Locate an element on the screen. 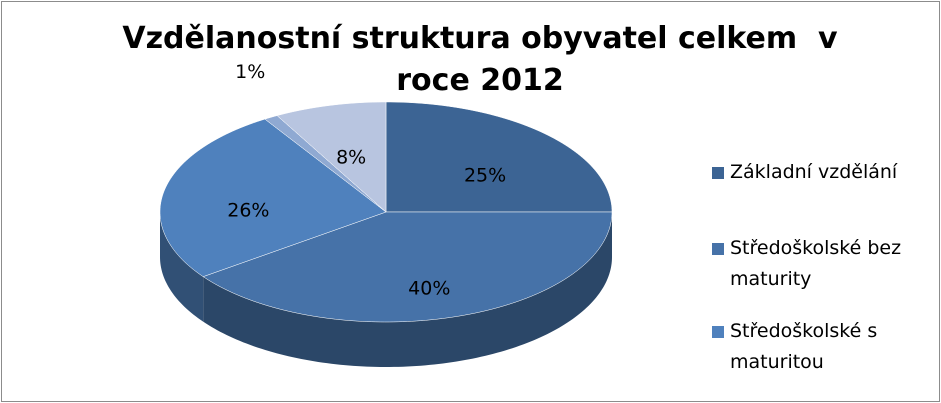 The height and width of the screenshot is (403, 941). data-label: 40% is located at coordinates (429, 288).